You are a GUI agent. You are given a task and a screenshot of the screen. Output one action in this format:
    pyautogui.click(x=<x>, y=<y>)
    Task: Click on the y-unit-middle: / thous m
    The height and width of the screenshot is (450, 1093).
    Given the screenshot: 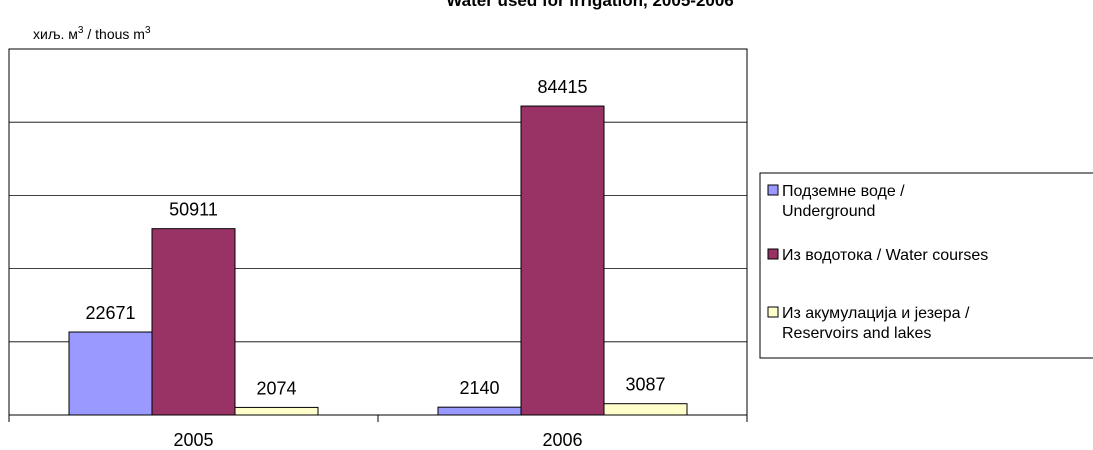 What is the action you would take?
    pyautogui.click(x=113, y=34)
    